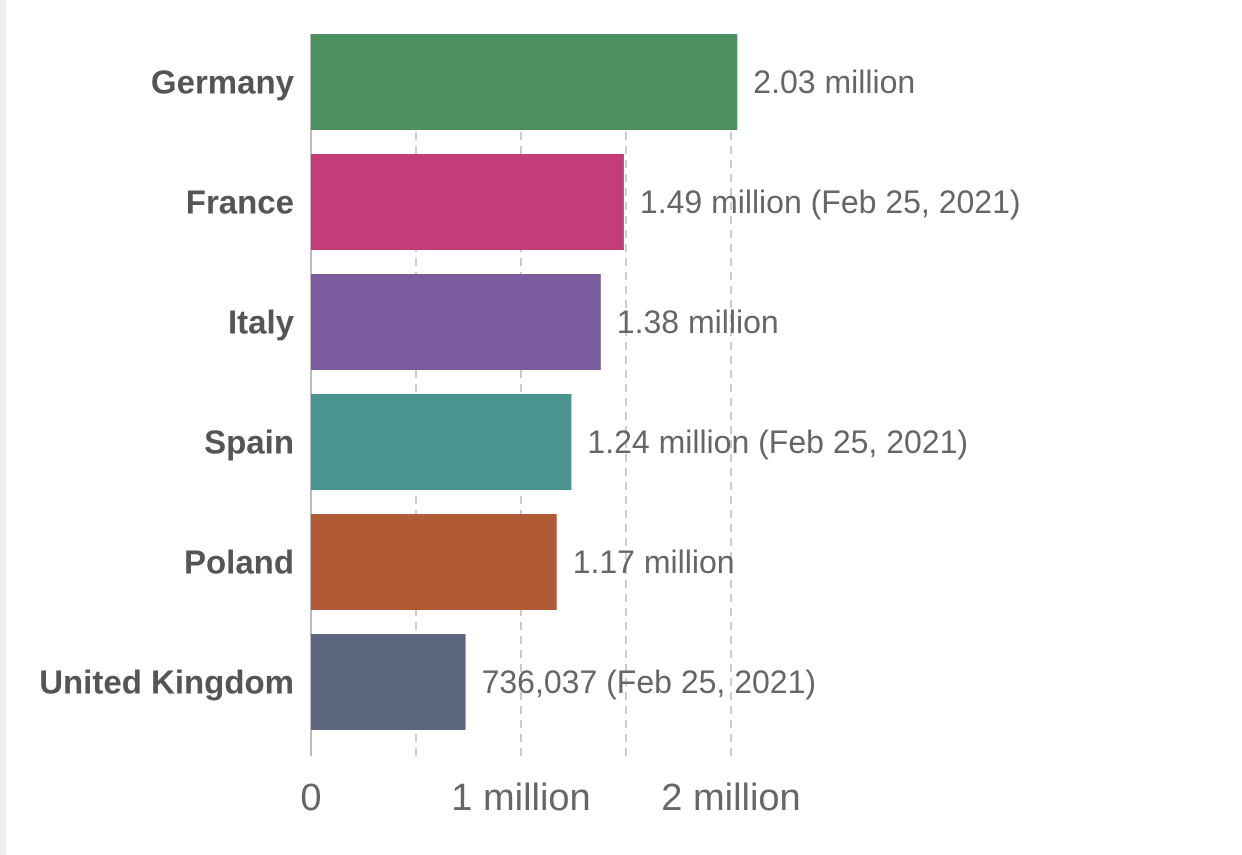 Image resolution: width=1242 pixels, height=855 pixels. What do you see at coordinates (434, 562) in the screenshot?
I see `bar-poland` at bounding box center [434, 562].